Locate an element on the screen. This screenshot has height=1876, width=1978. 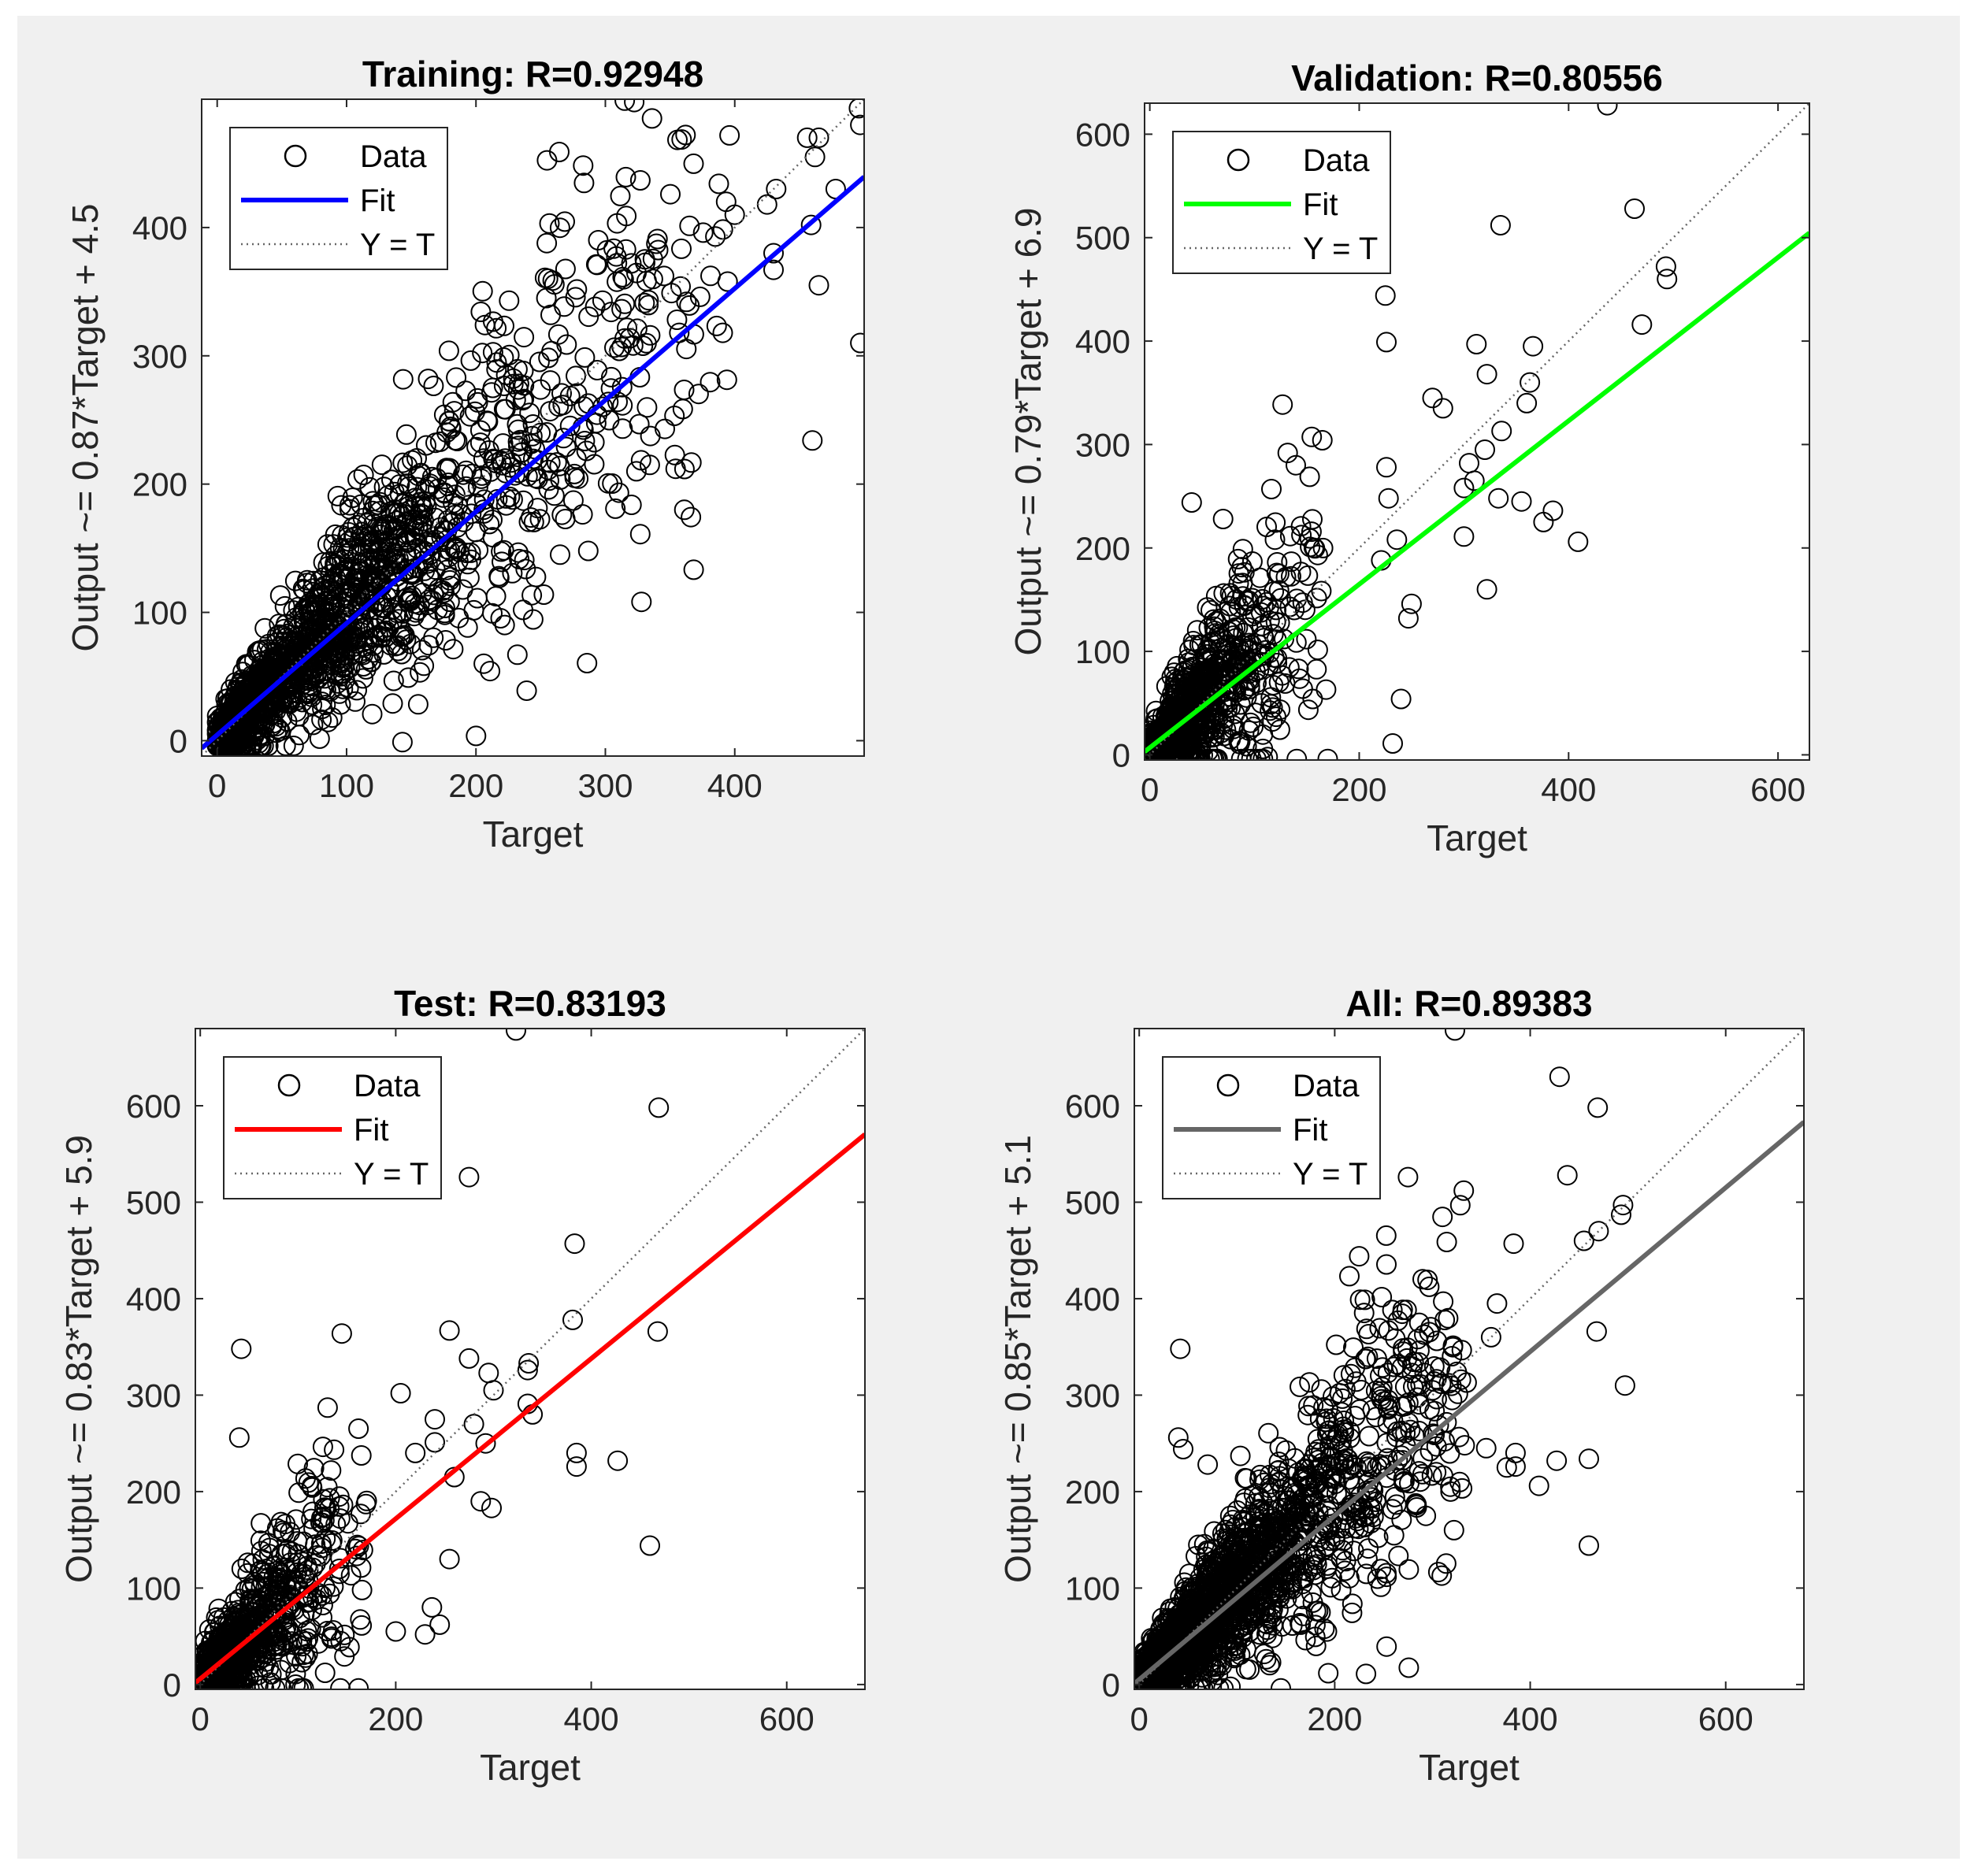
y-tick-label: 600 is located at coordinates (1102, 134).